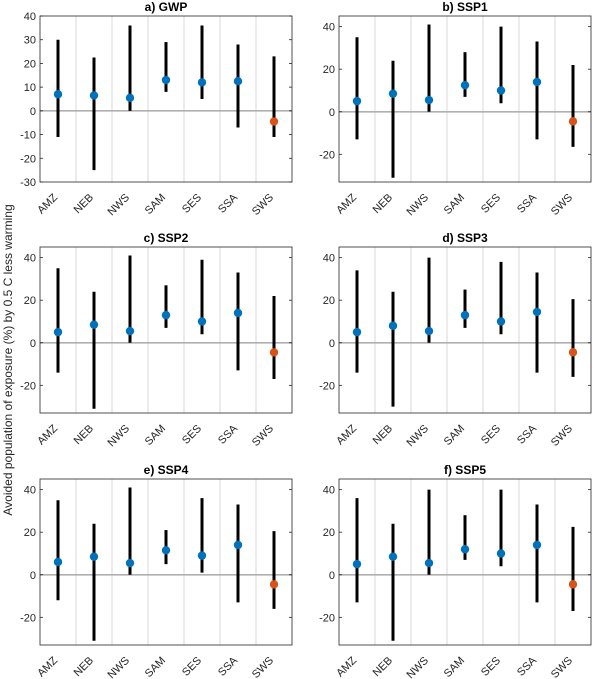 Image resolution: width=602 pixels, height=679 pixels. I want to click on panel-title: b) SSP1, so click(465, 7).